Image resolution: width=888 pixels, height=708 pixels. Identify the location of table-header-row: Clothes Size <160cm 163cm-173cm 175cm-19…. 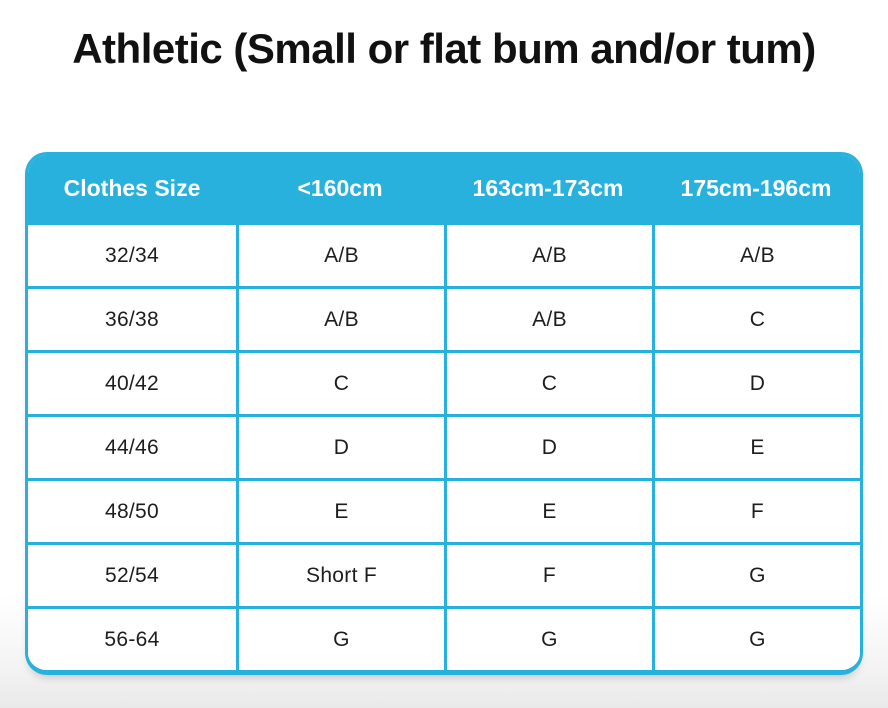
(444, 188).